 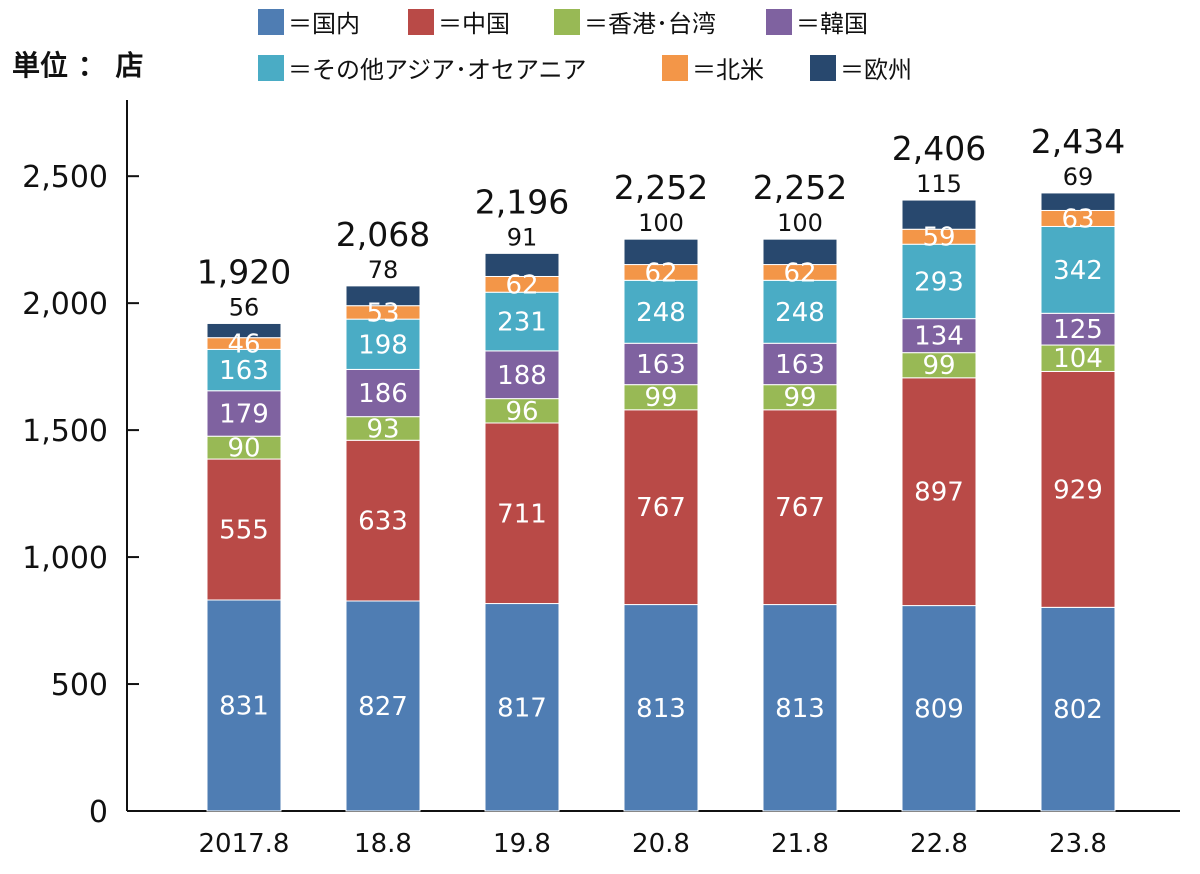 I want to click on data-label: 817, so click(x=522, y=708).